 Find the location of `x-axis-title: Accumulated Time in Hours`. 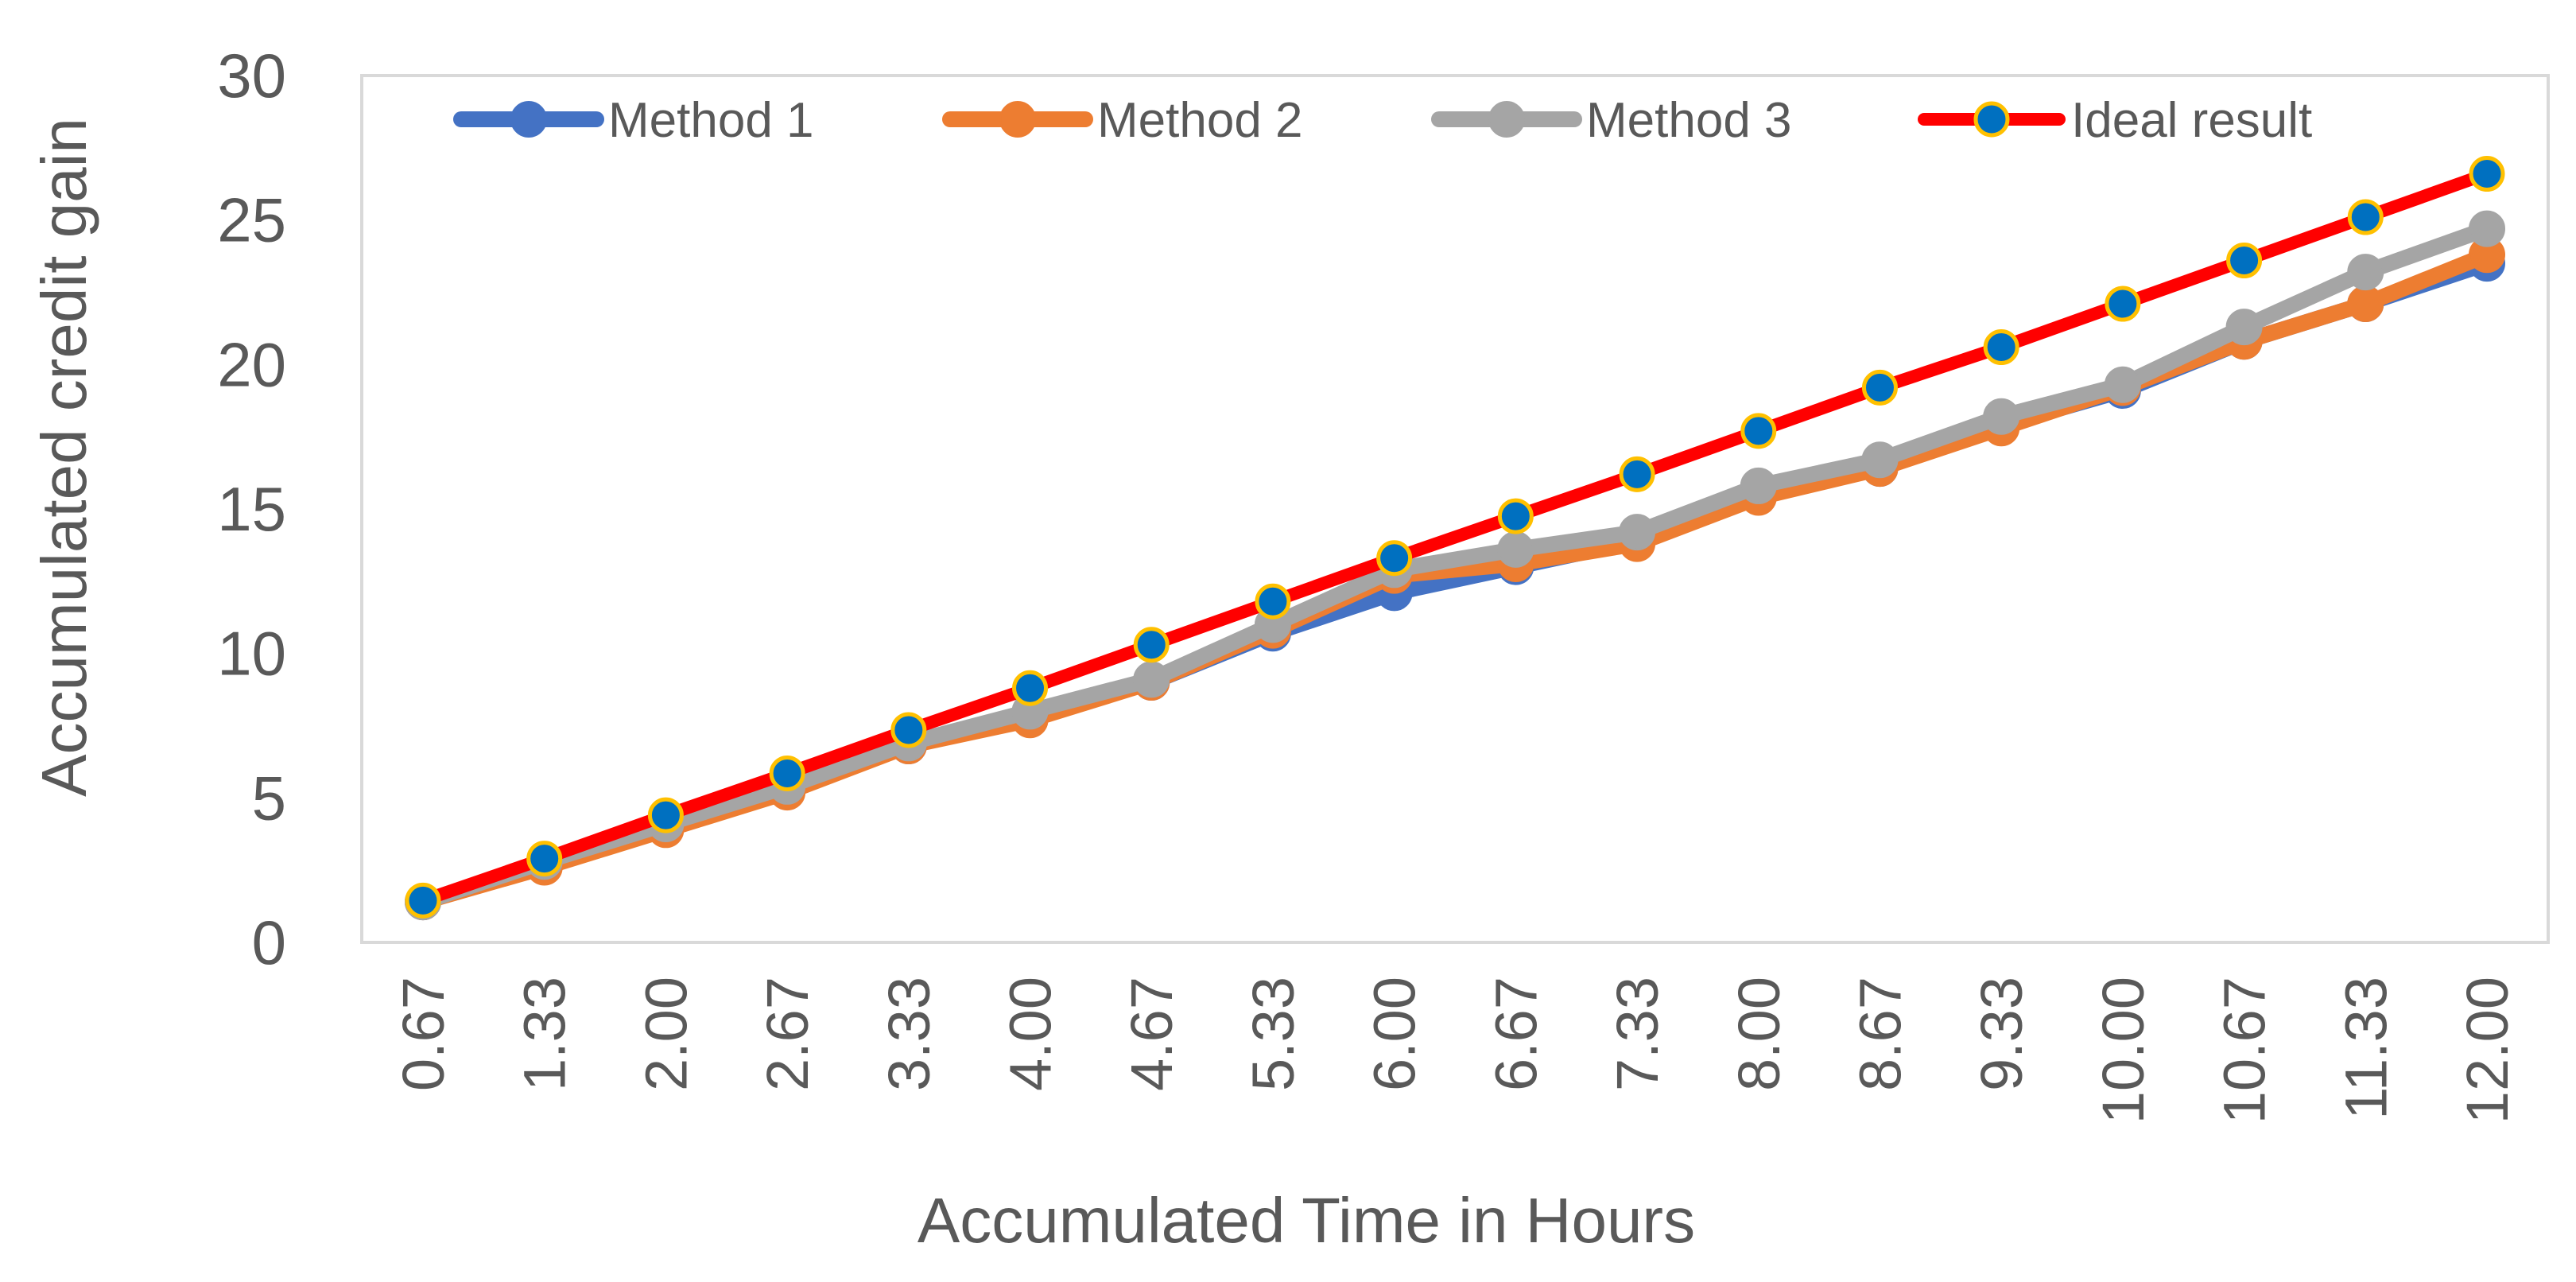

x-axis-title: Accumulated Time in Hours is located at coordinates (1306, 1220).